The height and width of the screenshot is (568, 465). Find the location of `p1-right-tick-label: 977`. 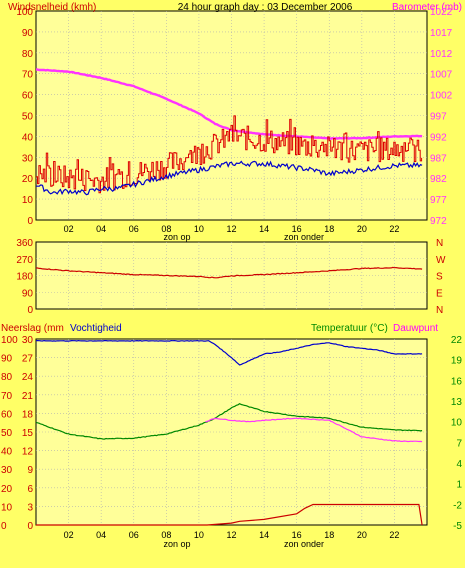

p1-right-tick-label: 977 is located at coordinates (438, 200).